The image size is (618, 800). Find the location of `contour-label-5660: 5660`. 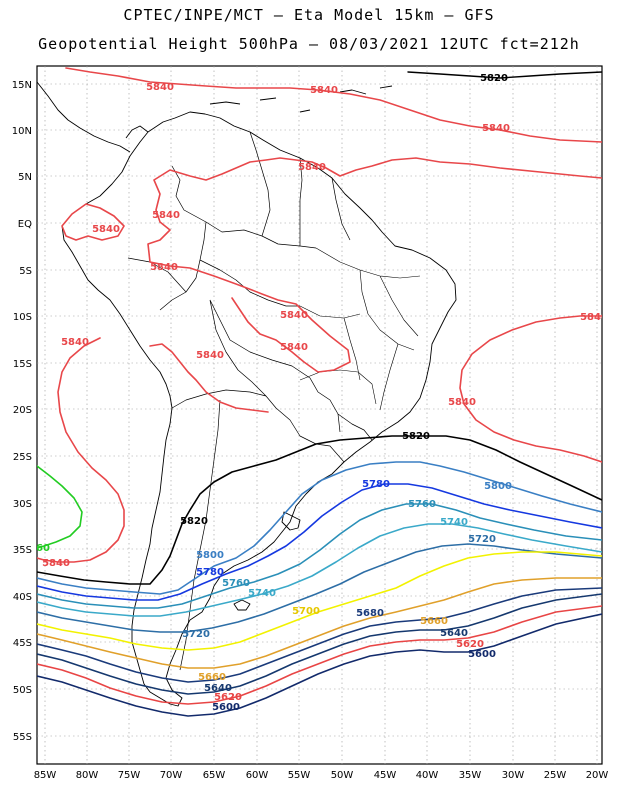

contour-label-5660: 5660 is located at coordinates (212, 677).